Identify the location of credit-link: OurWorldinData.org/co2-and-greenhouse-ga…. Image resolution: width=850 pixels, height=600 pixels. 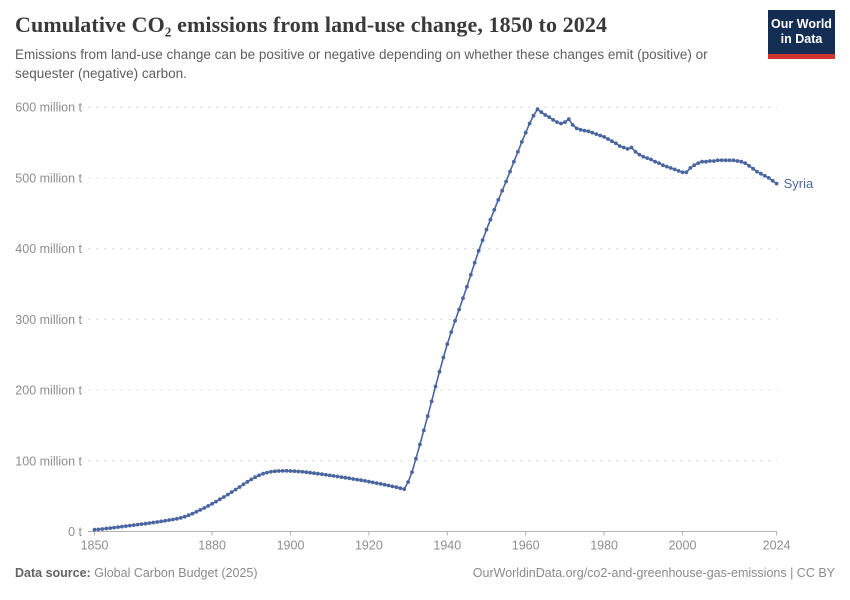
(653, 573).